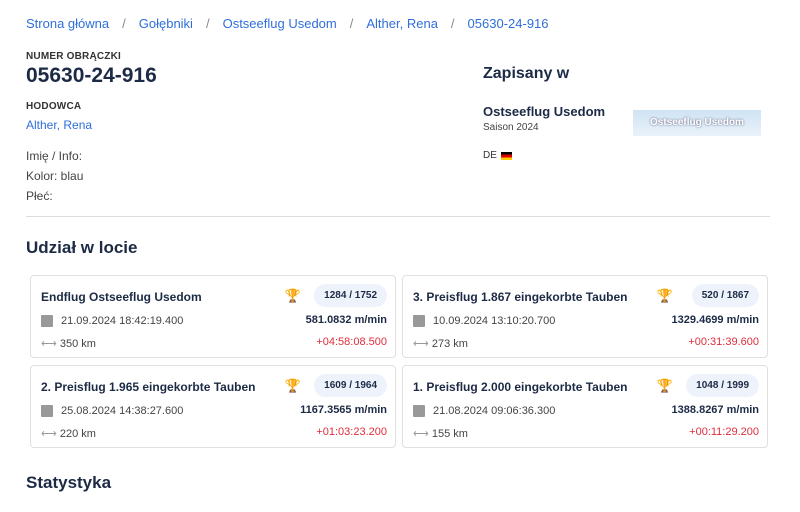 Image resolution: width=800 pixels, height=512 pixels. I want to click on club-logo: Ostseeflug Usedom, so click(697, 123).